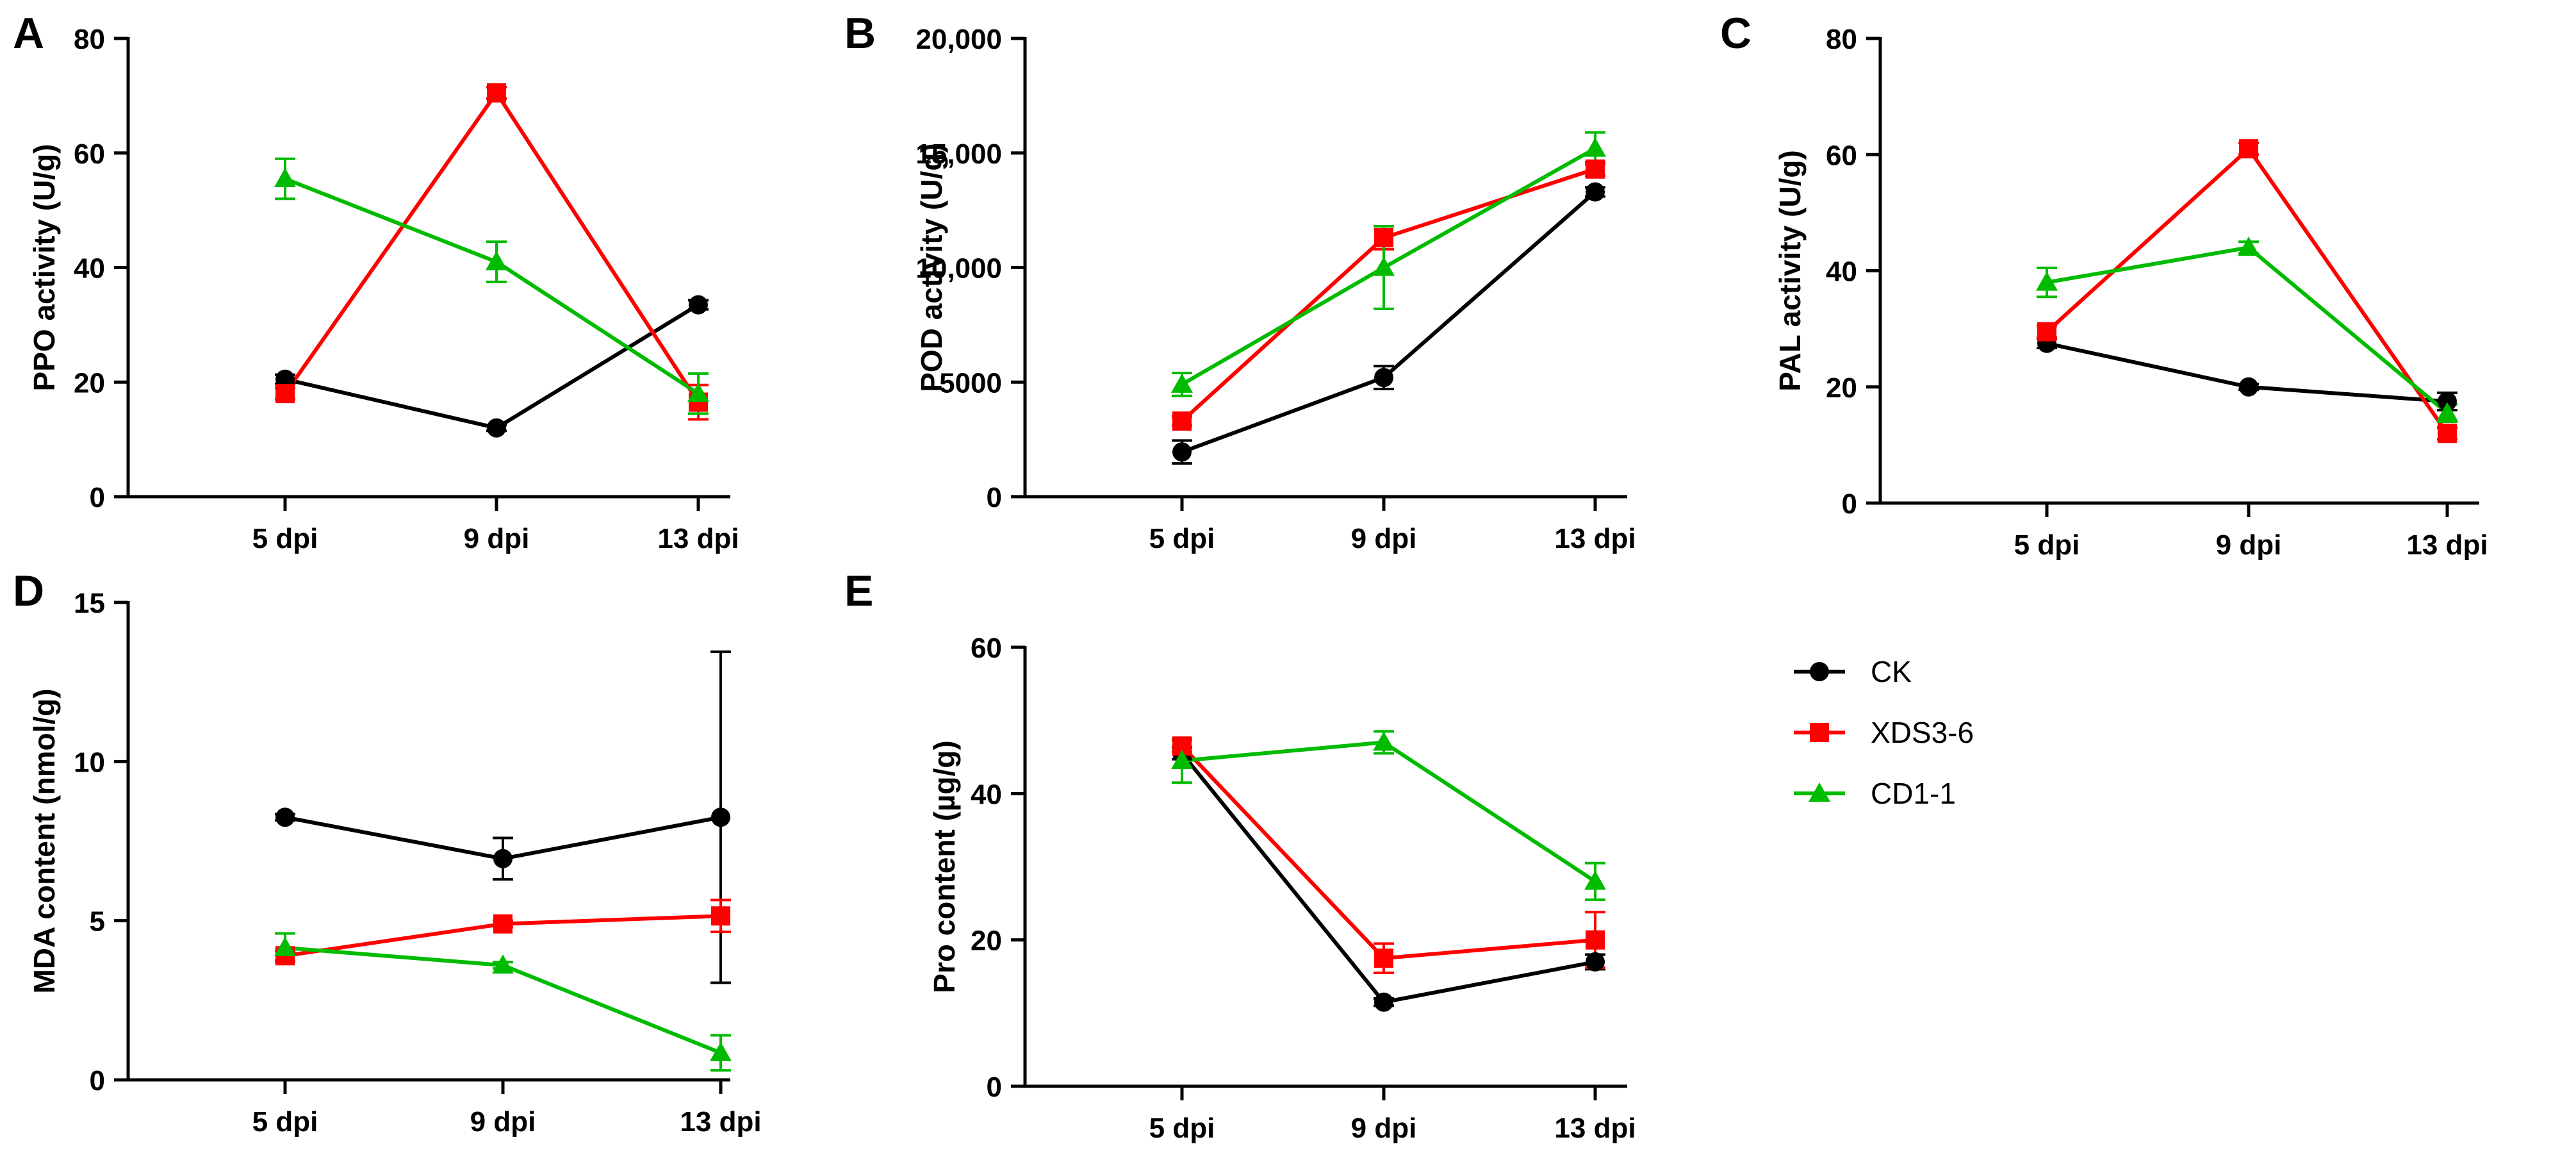 This screenshot has height=1151, width=2576. I want to click on panel-d-x-tick-label: 13 dpi, so click(720, 1122).